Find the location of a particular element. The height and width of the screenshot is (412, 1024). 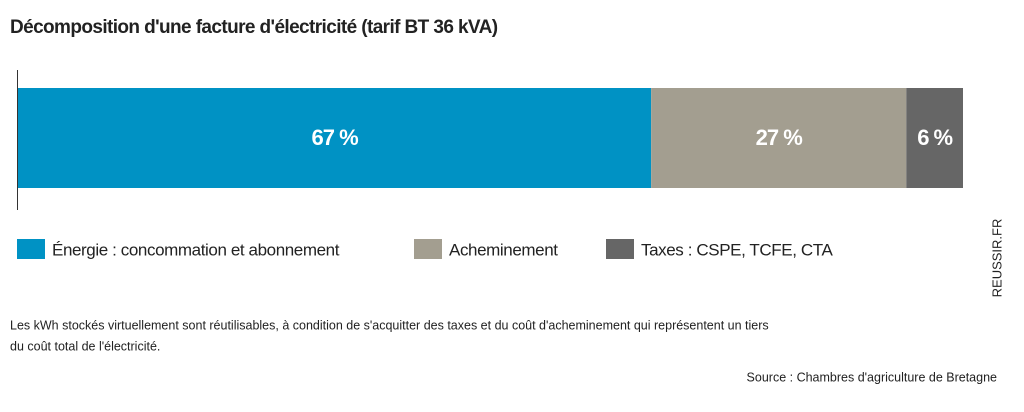

note-line: du coût total de l'électricité. is located at coordinates (85, 346).